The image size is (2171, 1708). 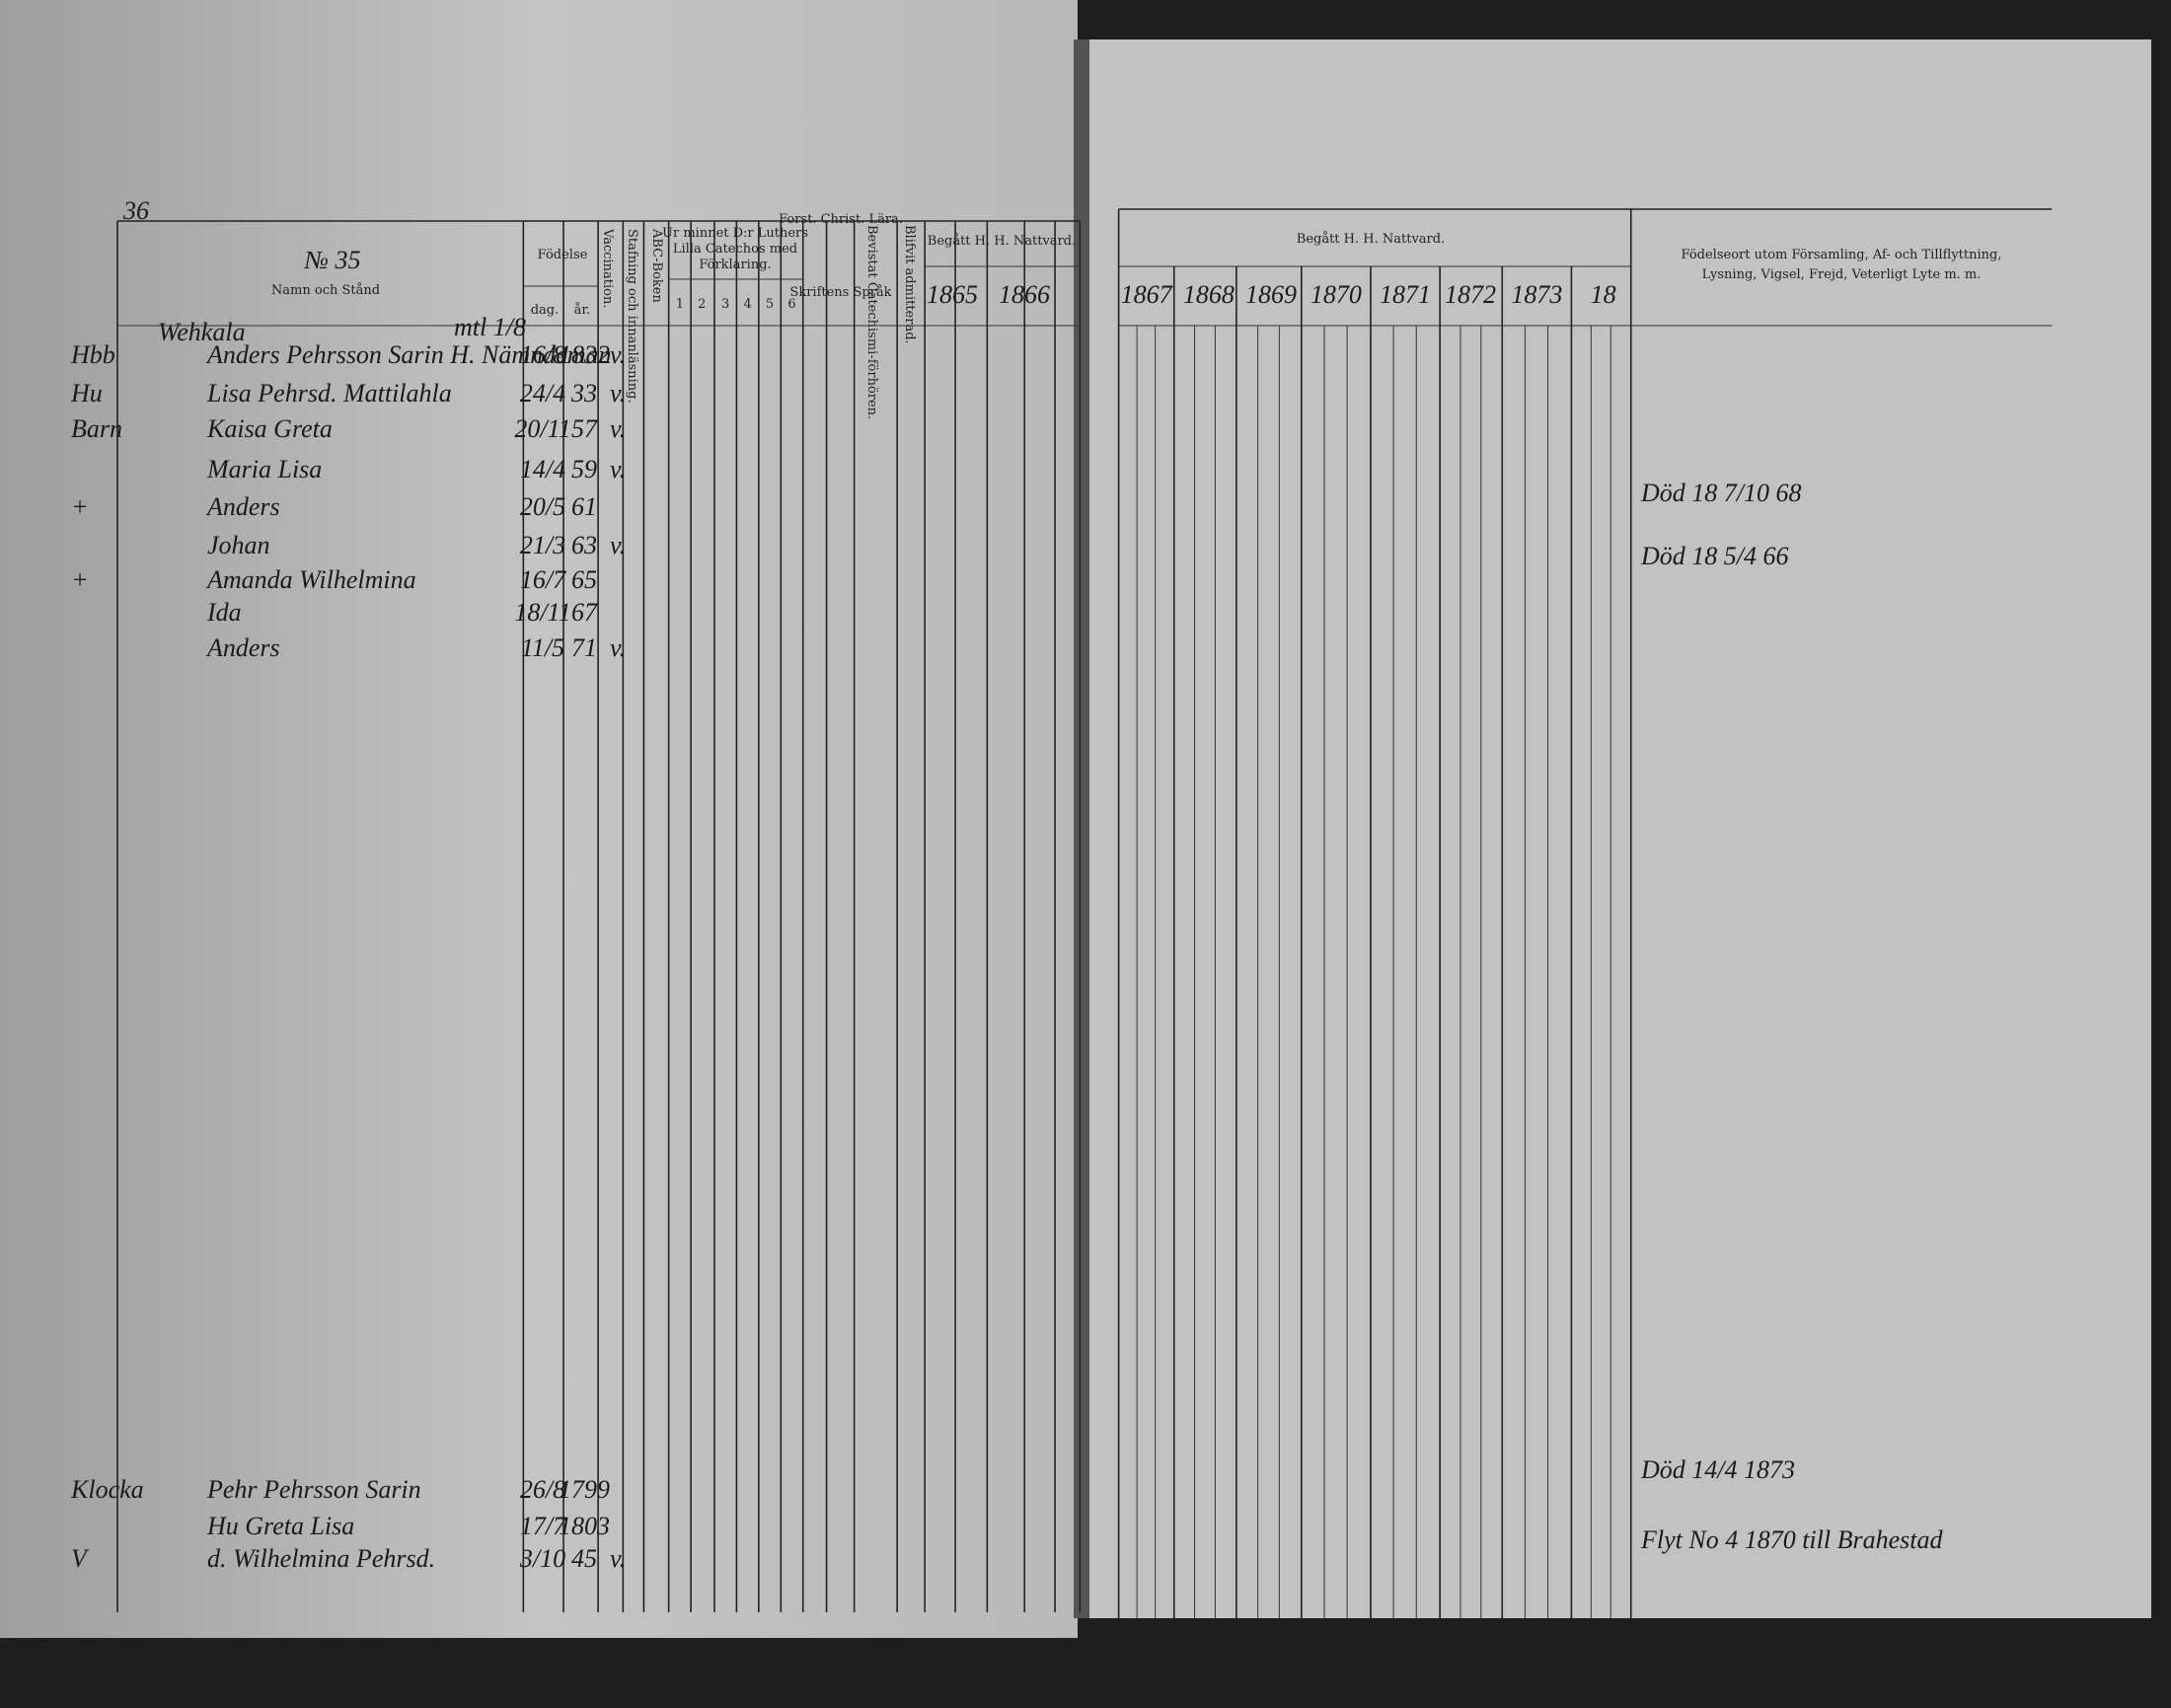 What do you see at coordinates (325, 290) in the screenshot?
I see `name-header: Namn och Stånd` at bounding box center [325, 290].